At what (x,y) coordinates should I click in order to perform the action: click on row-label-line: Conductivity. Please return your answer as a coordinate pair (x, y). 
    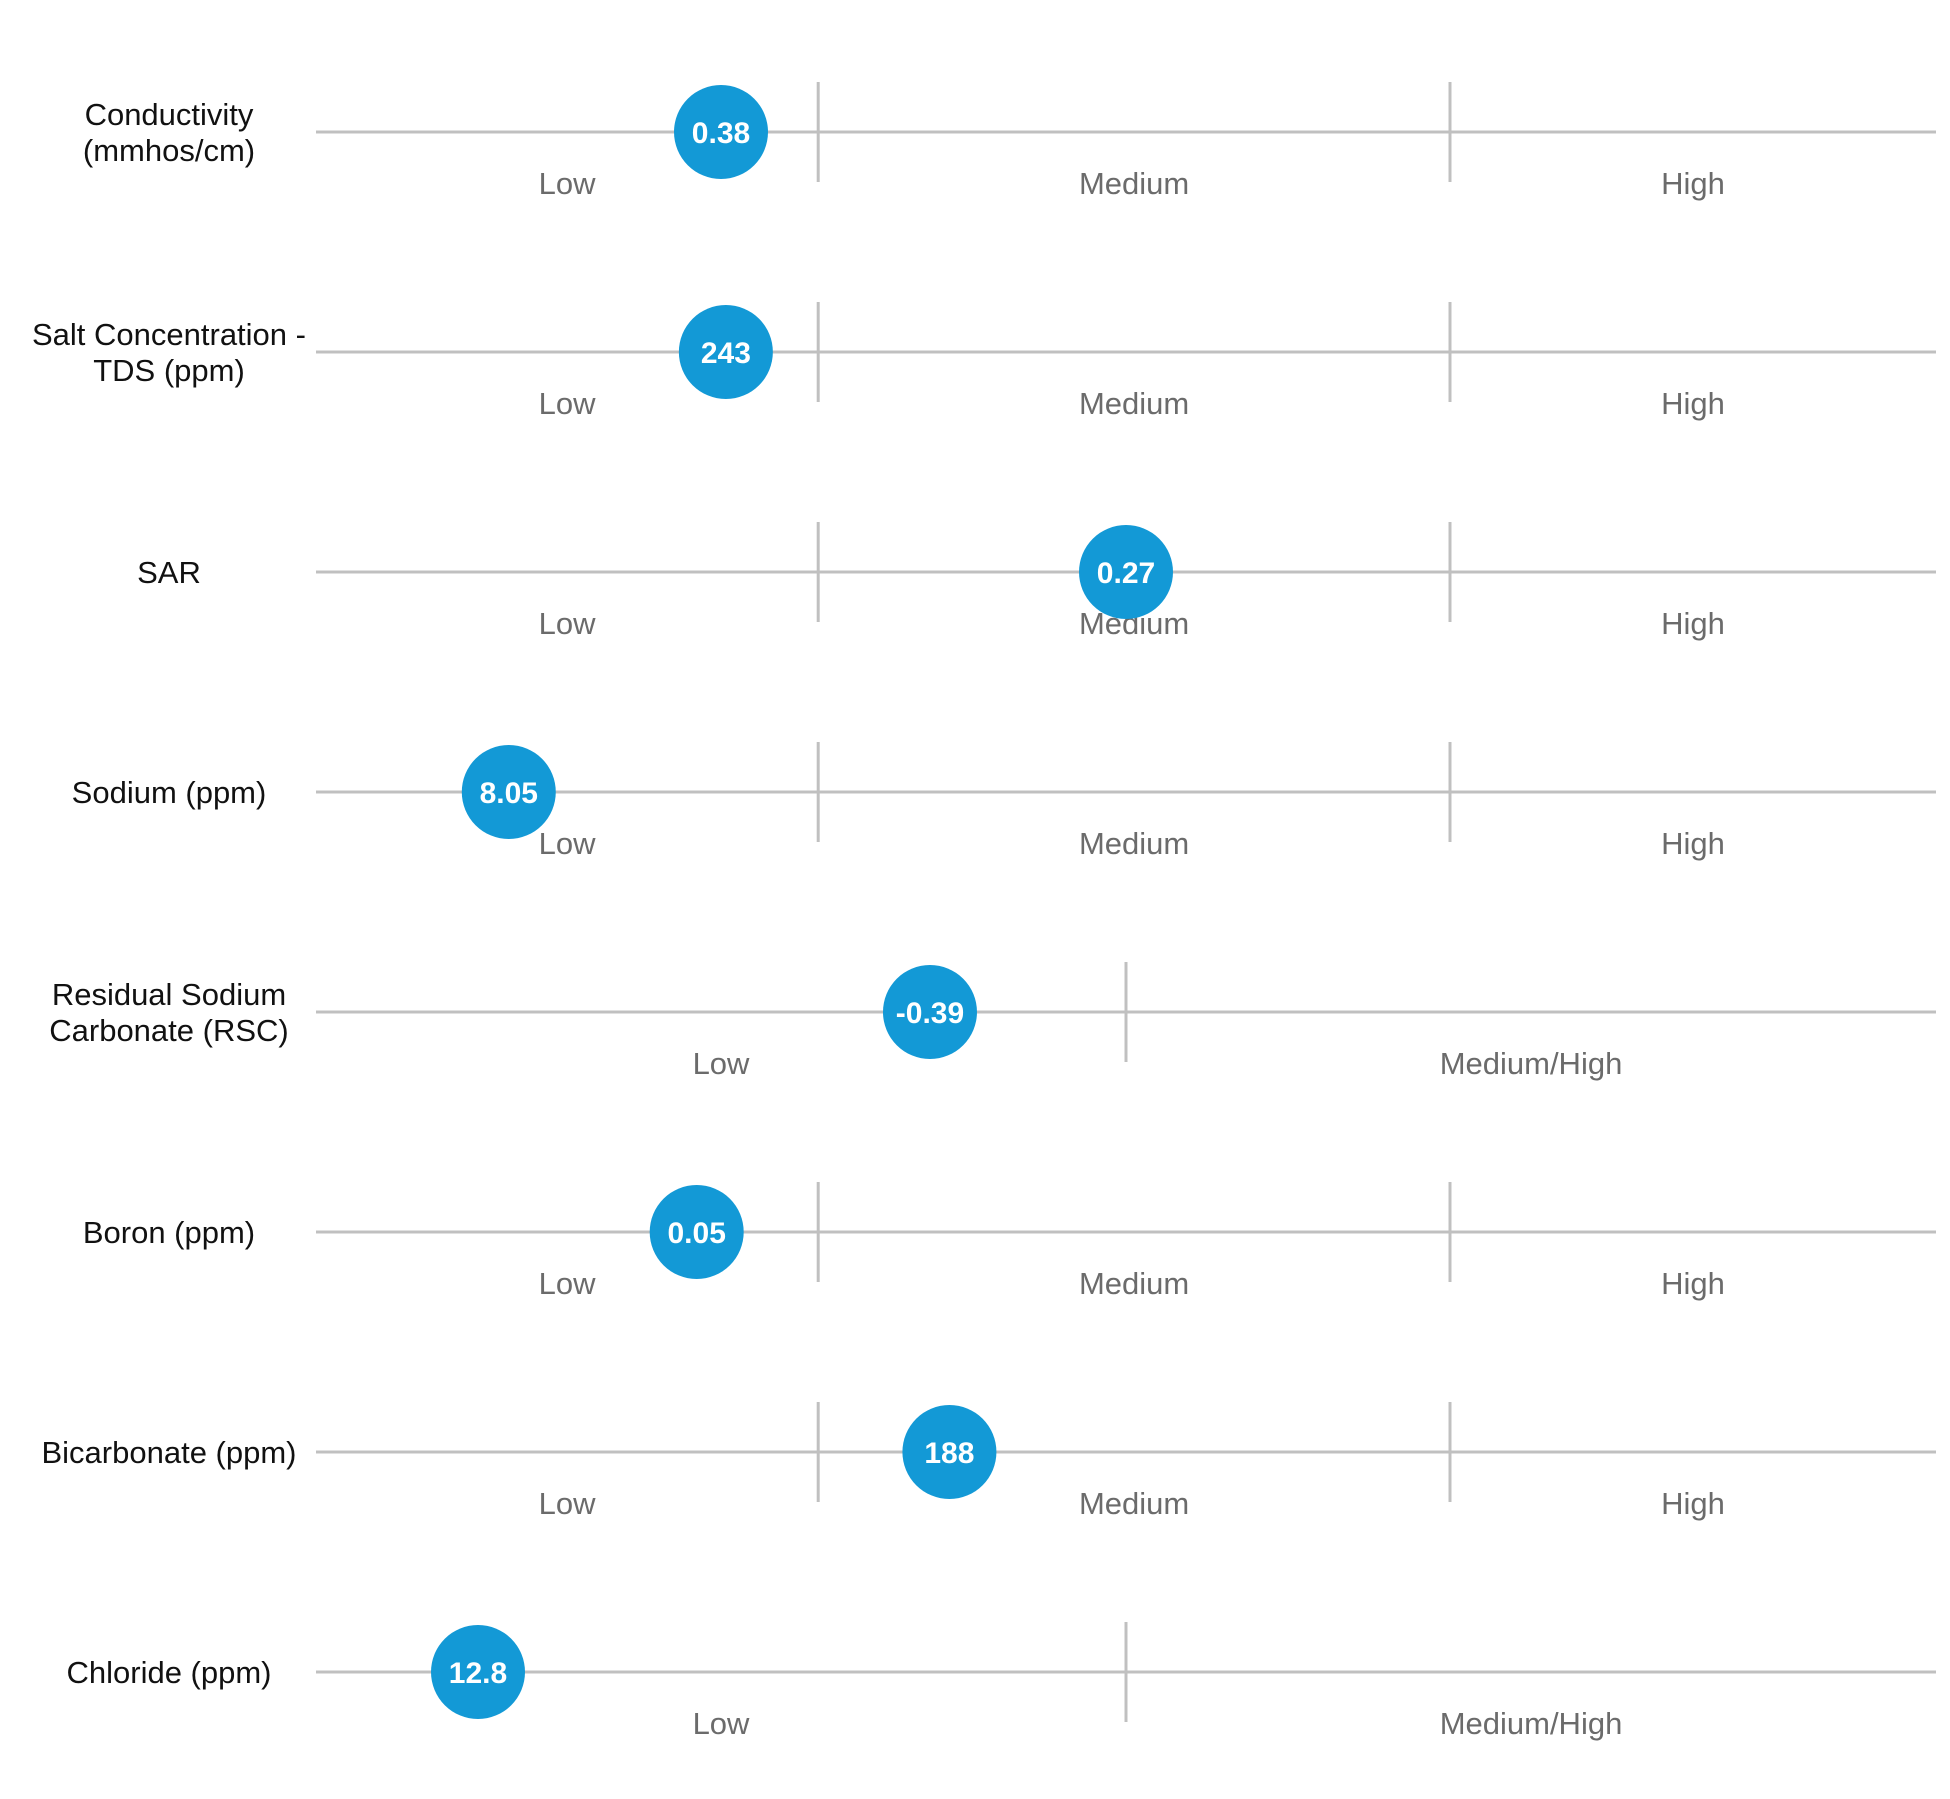
    Looking at the image, I should click on (169, 114).